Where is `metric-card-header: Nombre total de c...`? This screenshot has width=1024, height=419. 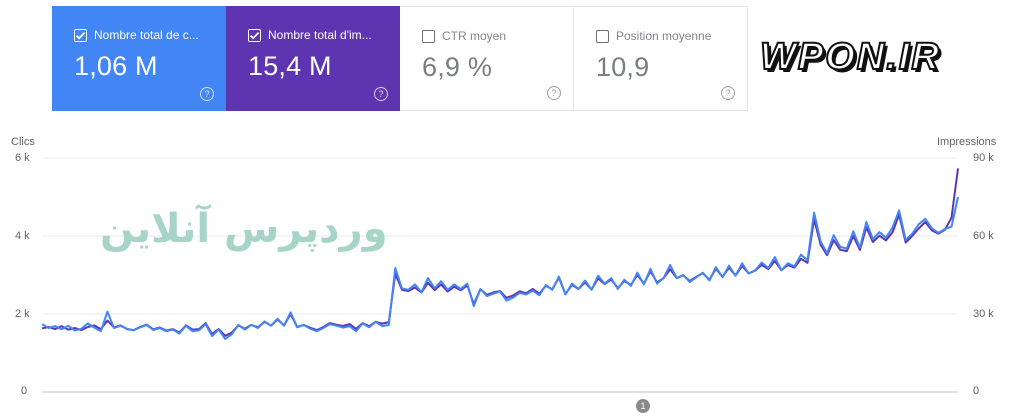
metric-card-header: Nombre total de c... is located at coordinates (150, 35).